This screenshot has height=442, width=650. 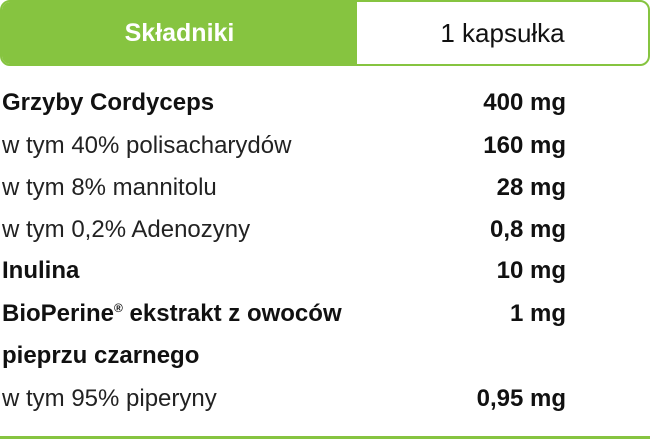 What do you see at coordinates (527, 229) in the screenshot?
I see `ingredient-amount: 0,8 mg` at bounding box center [527, 229].